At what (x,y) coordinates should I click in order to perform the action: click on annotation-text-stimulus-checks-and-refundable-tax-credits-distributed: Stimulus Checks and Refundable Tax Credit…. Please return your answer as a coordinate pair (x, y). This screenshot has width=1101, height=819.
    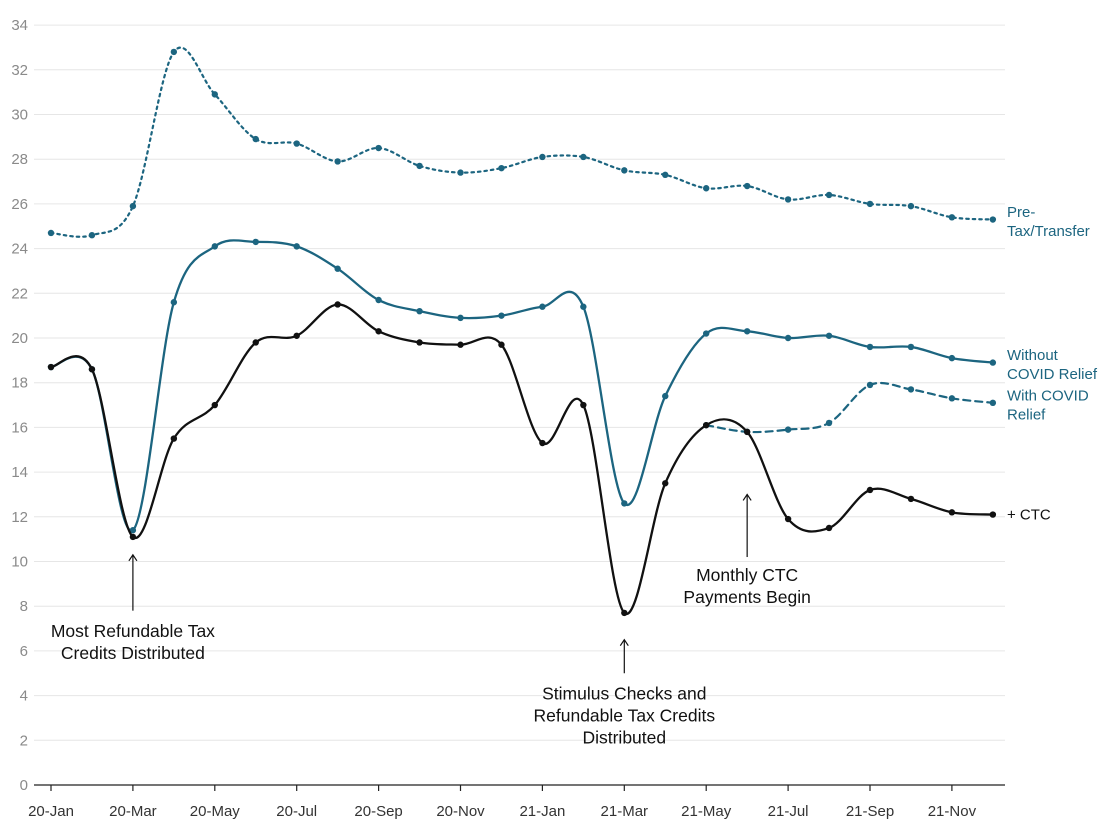
    Looking at the image, I should click on (625, 715).